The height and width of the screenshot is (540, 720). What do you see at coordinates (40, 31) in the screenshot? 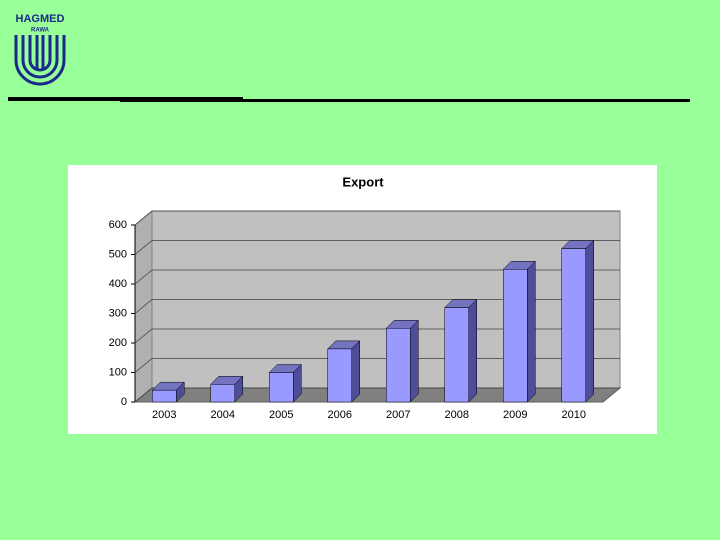
I see `logo-sub: RAWA` at bounding box center [40, 31].